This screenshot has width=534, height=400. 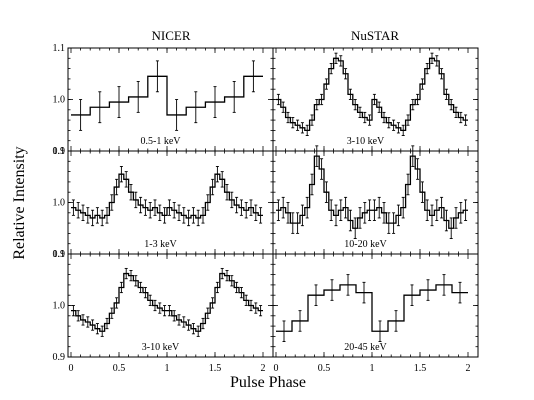 I want to click on panel-nustar-20-45: 0 0.5 1 1.5 2 20-45 keV, so click(x=375, y=313).